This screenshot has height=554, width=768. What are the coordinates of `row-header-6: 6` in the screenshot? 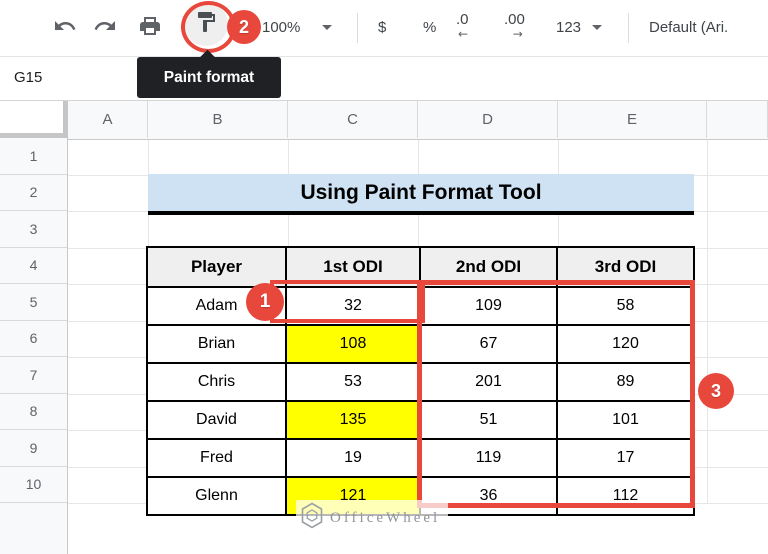 It's located at (33, 339).